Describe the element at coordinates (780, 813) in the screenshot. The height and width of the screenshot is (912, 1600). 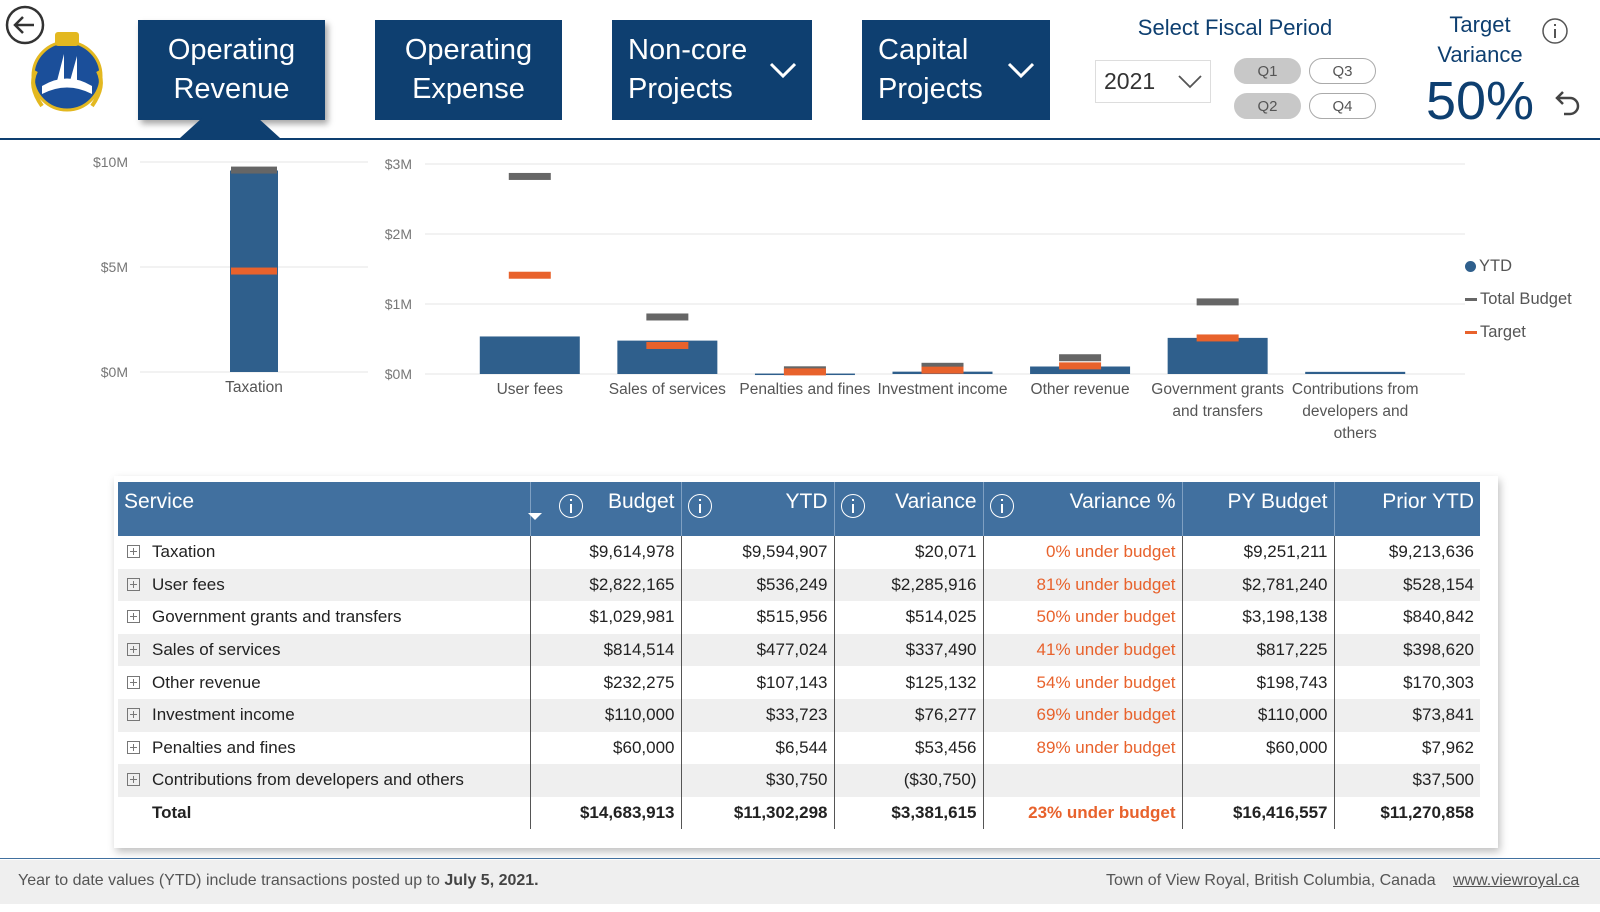
I see `cell-text: $11,302,298` at that location.